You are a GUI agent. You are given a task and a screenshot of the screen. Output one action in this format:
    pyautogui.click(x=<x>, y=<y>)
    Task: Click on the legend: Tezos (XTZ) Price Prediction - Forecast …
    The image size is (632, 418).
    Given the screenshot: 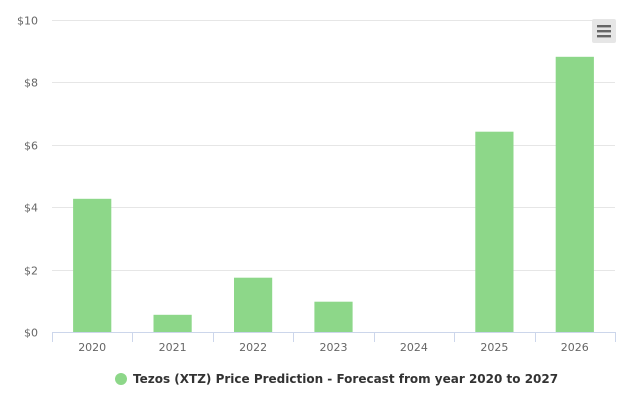 What is the action you would take?
    pyautogui.click(x=336, y=379)
    